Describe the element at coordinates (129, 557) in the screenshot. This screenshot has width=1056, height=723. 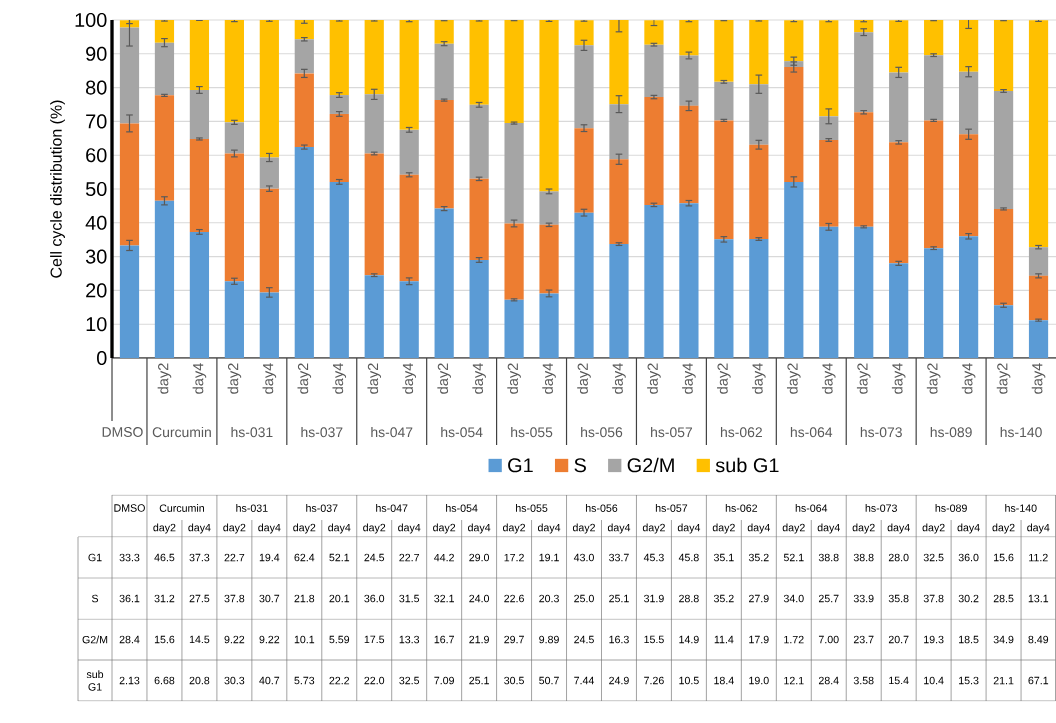
I see `data-label: 33.3` at that location.